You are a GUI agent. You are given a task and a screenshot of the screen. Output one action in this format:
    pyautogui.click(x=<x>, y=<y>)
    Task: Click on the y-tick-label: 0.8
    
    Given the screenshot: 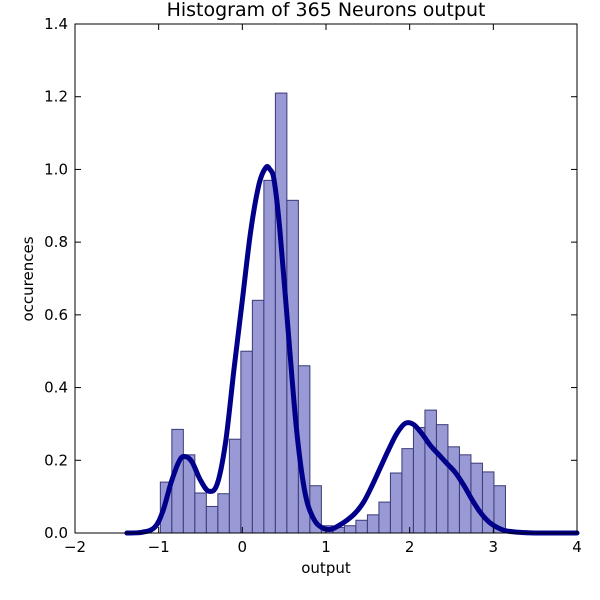 What is the action you would take?
    pyautogui.click(x=56, y=242)
    